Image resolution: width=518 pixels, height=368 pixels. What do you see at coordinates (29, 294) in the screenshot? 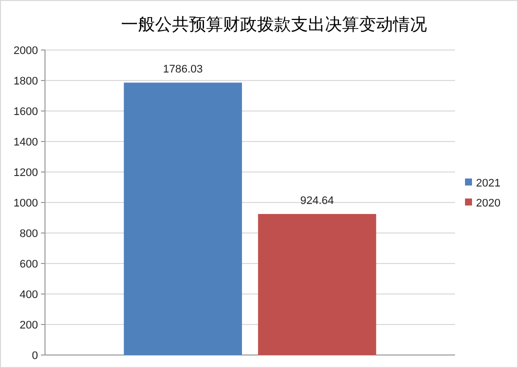
I see `y-tick-label: 400` at bounding box center [29, 294].